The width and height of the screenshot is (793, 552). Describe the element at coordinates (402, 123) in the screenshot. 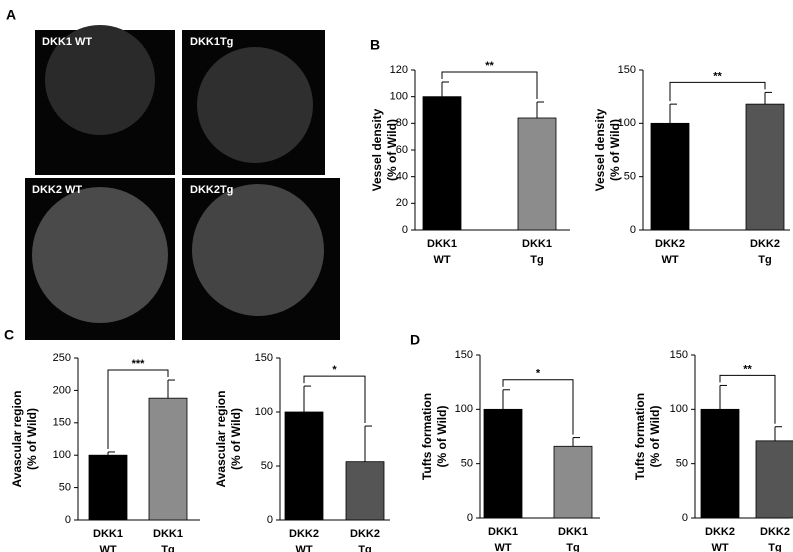

I see `y-tick-label: 80` at that location.